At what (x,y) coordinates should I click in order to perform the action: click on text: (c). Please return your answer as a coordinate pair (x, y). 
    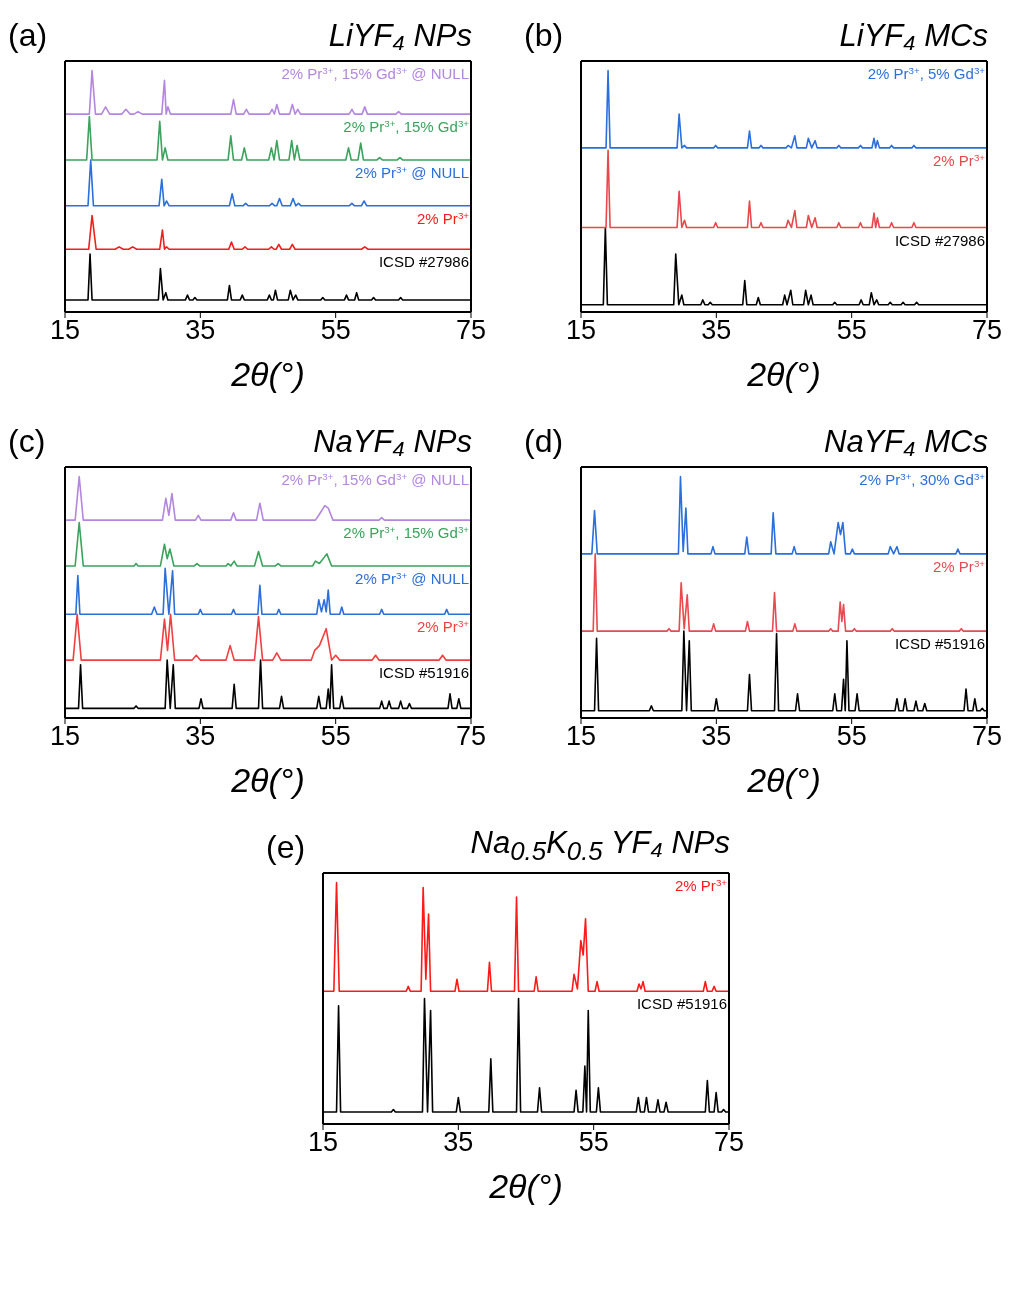
    Looking at the image, I should click on (27, 441).